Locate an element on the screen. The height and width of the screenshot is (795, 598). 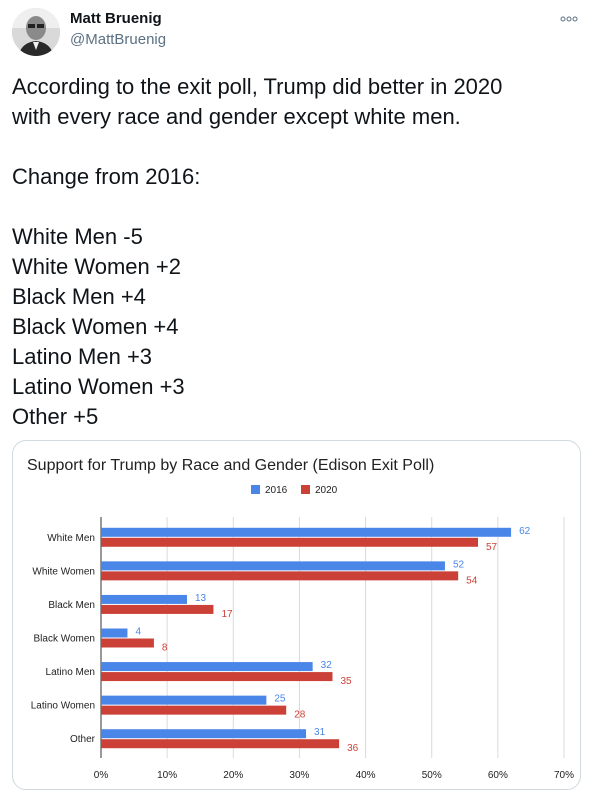
avatar-photo is located at coordinates (36, 32).